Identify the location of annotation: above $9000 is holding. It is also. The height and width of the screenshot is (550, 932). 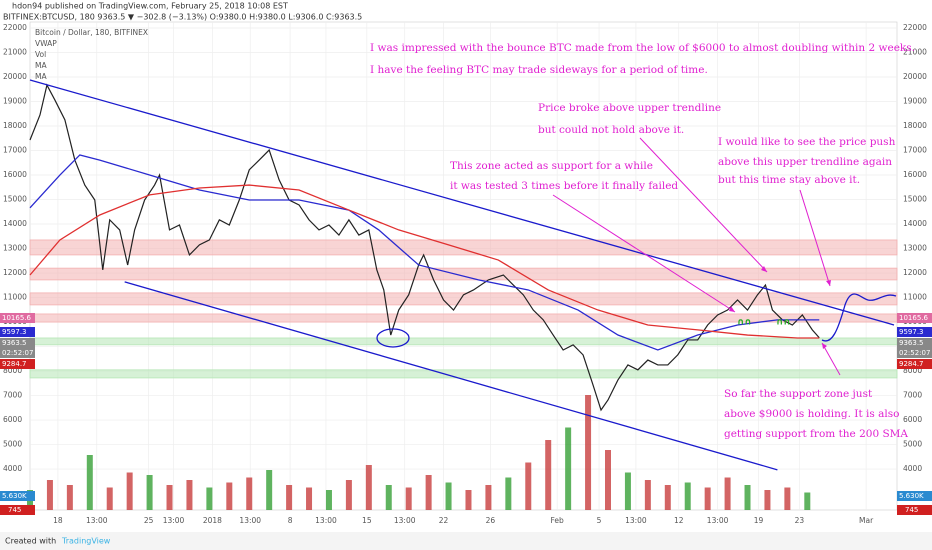
(811, 414).